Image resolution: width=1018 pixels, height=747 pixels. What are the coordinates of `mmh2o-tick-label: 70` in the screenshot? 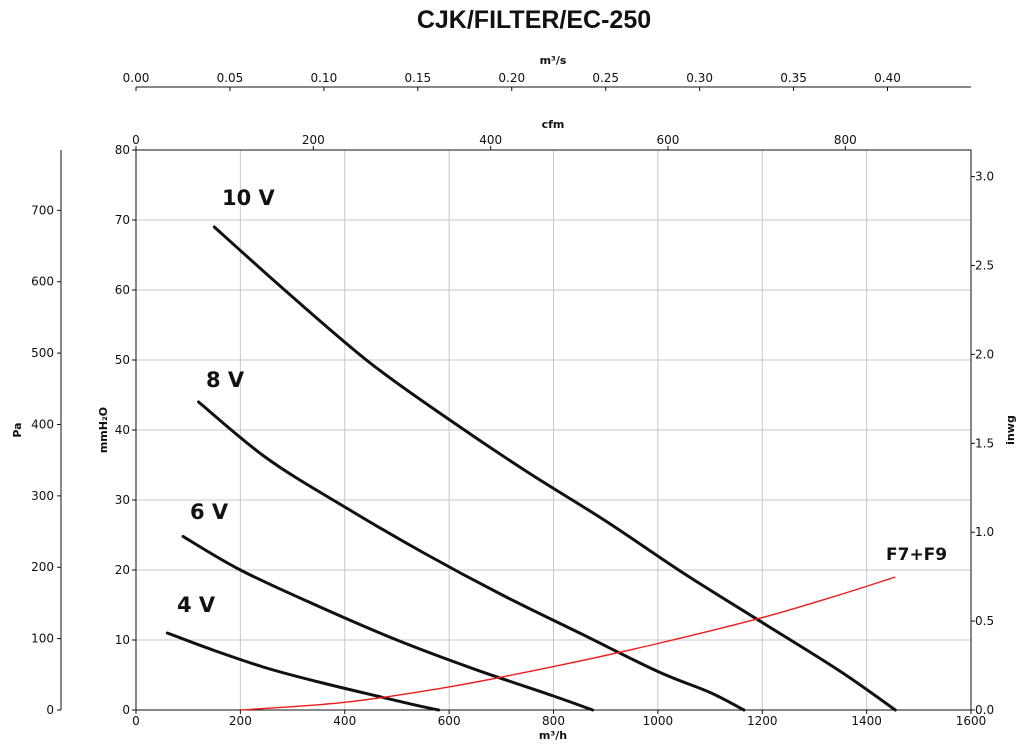 It's located at (122, 220).